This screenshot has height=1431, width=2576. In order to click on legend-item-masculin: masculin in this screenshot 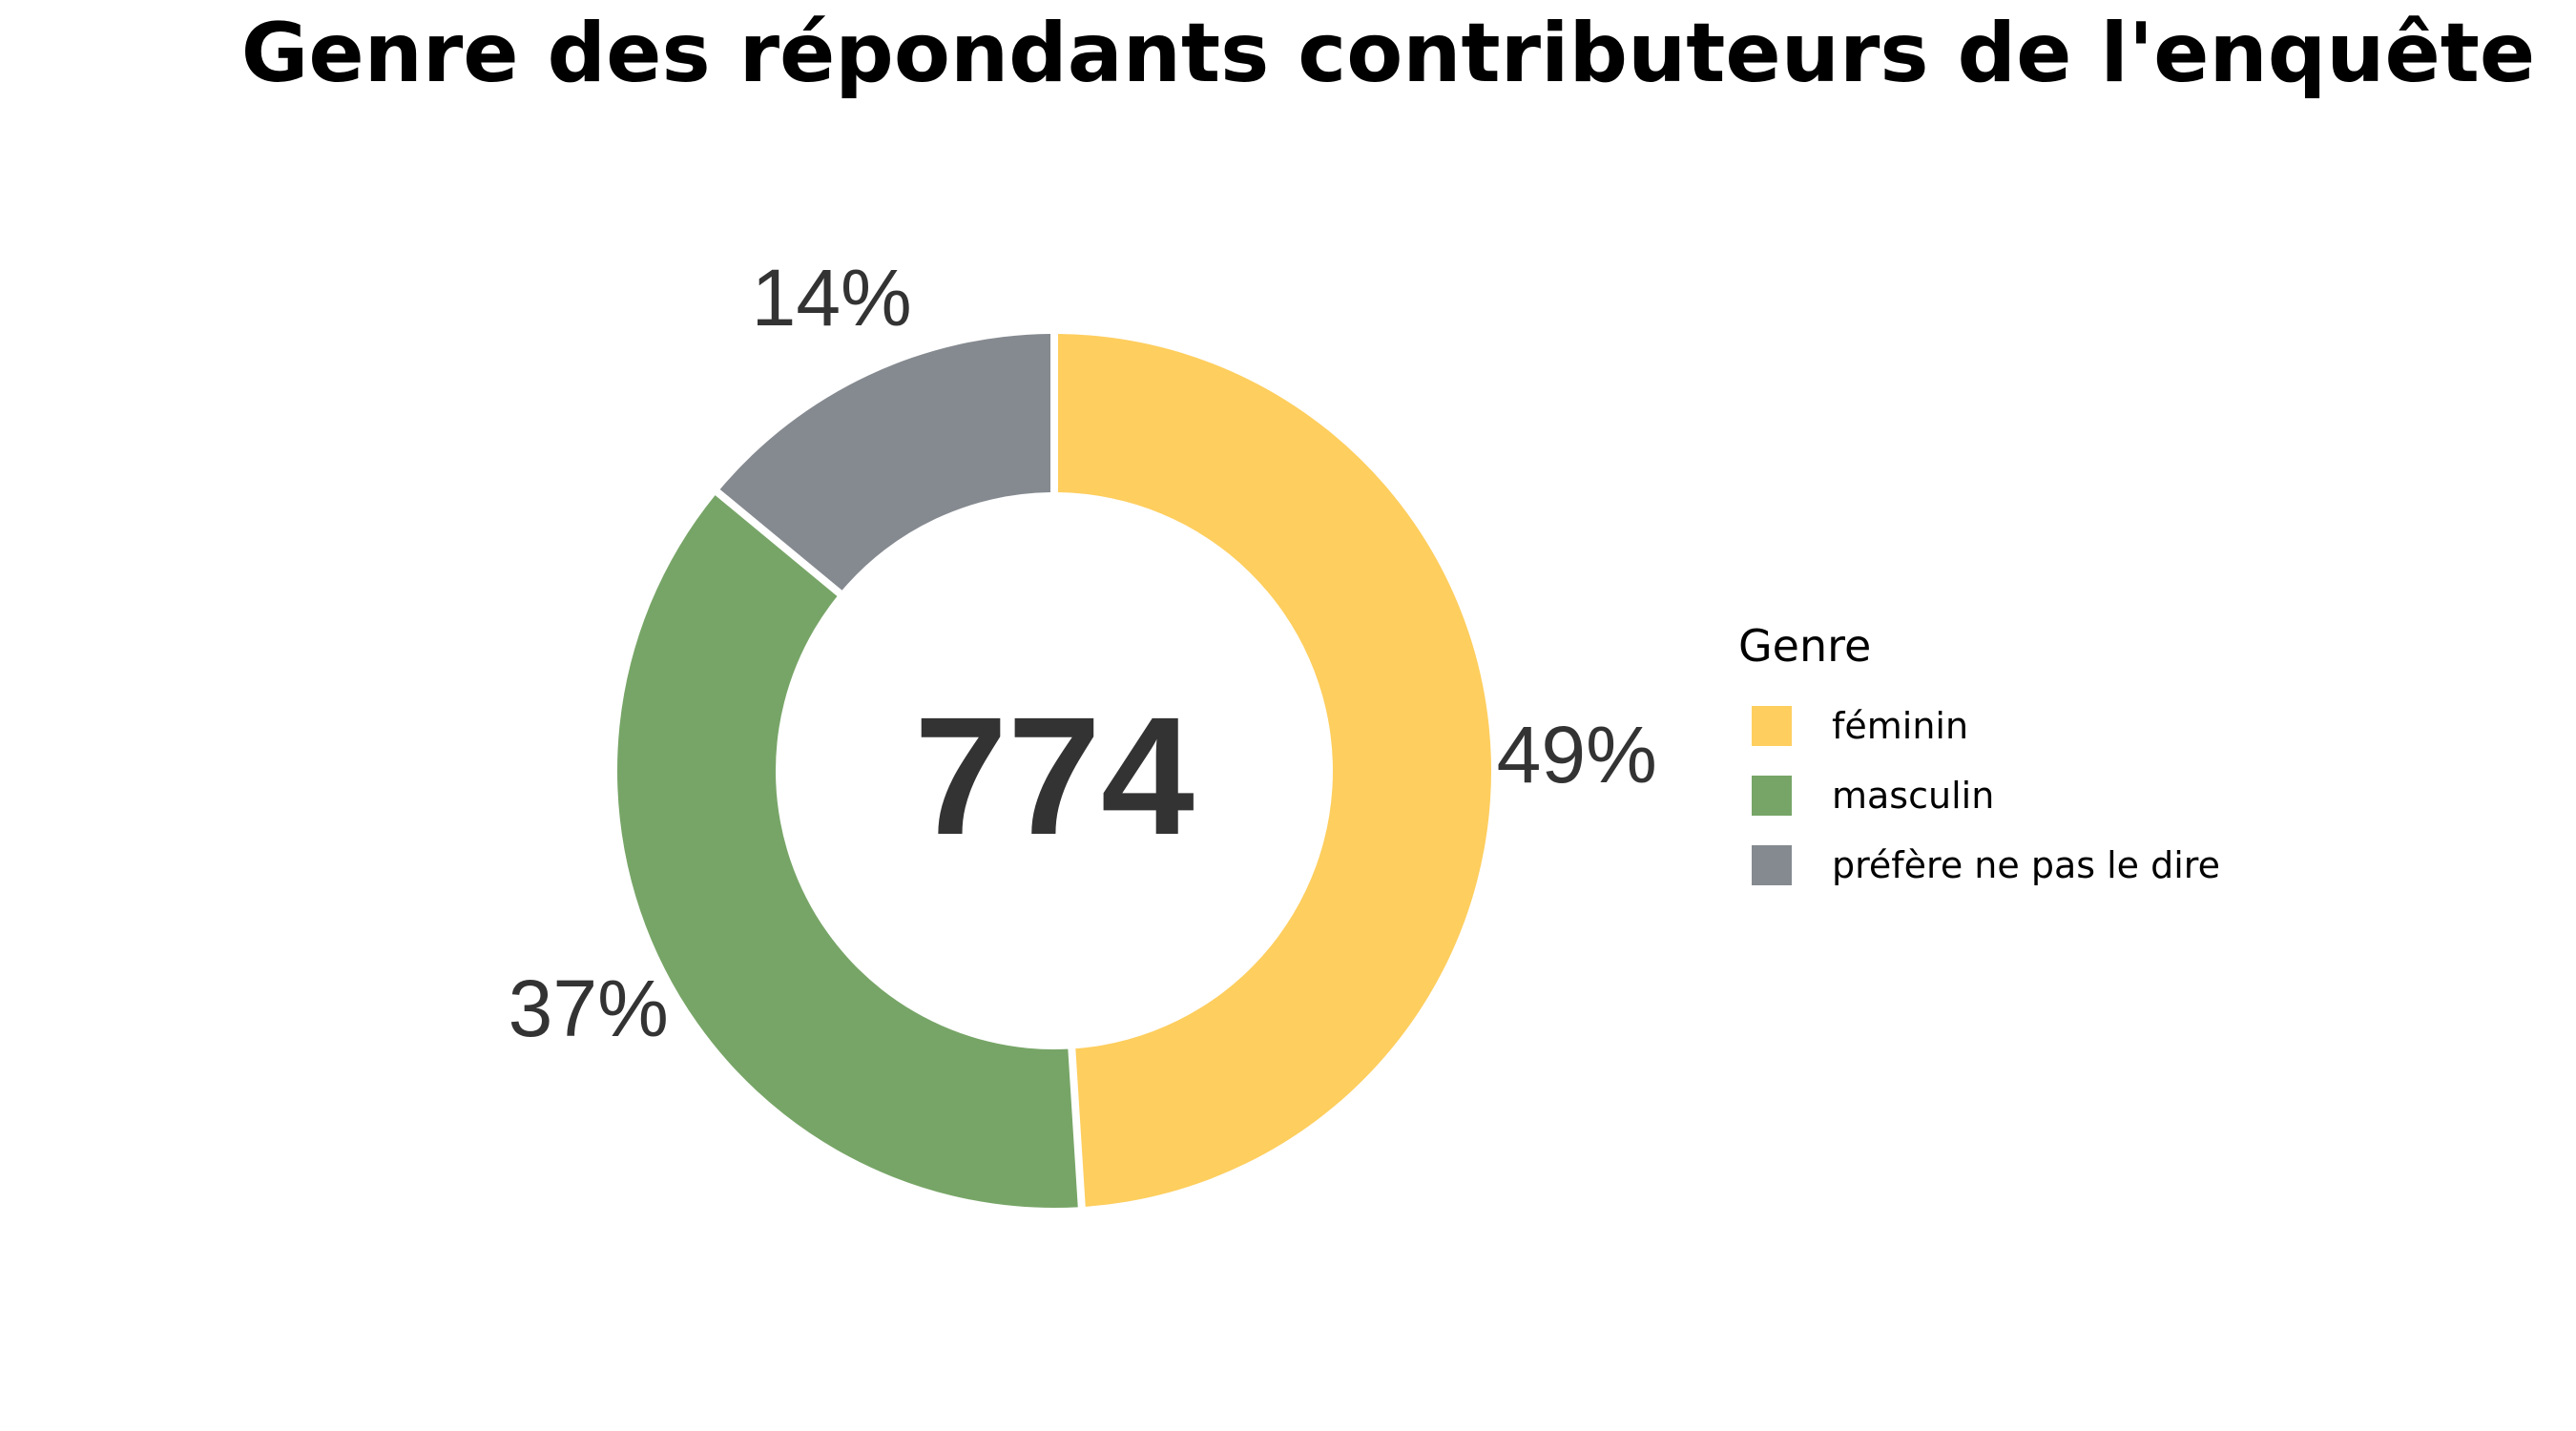, I will do `click(1986, 795)`.